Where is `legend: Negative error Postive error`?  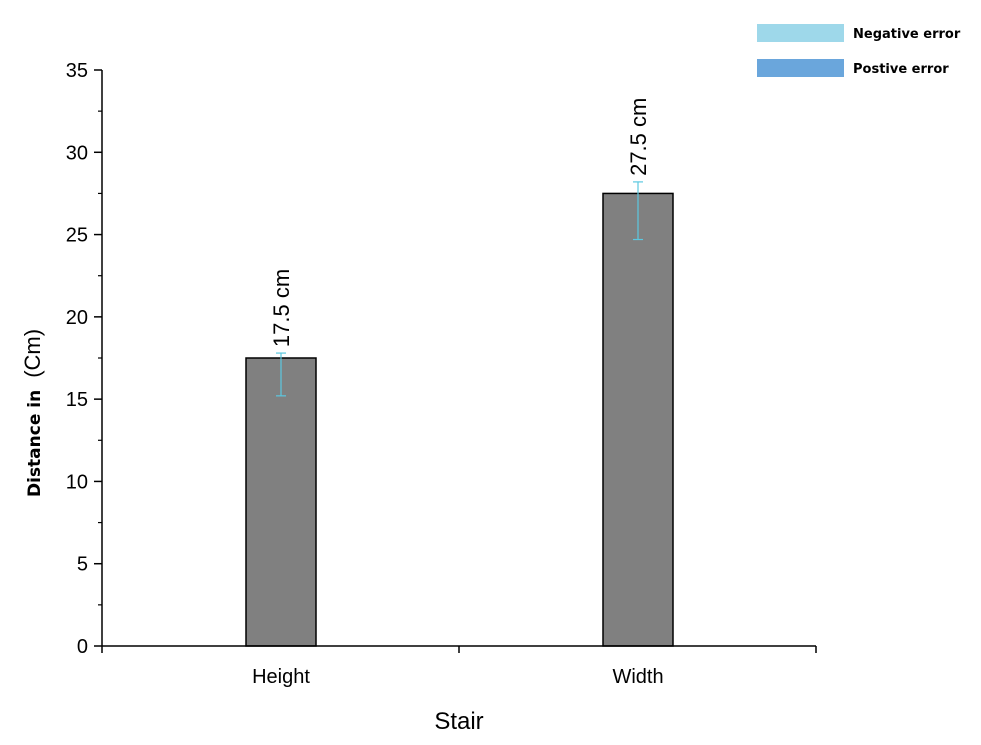 legend: Negative error Postive error is located at coordinates (859, 50).